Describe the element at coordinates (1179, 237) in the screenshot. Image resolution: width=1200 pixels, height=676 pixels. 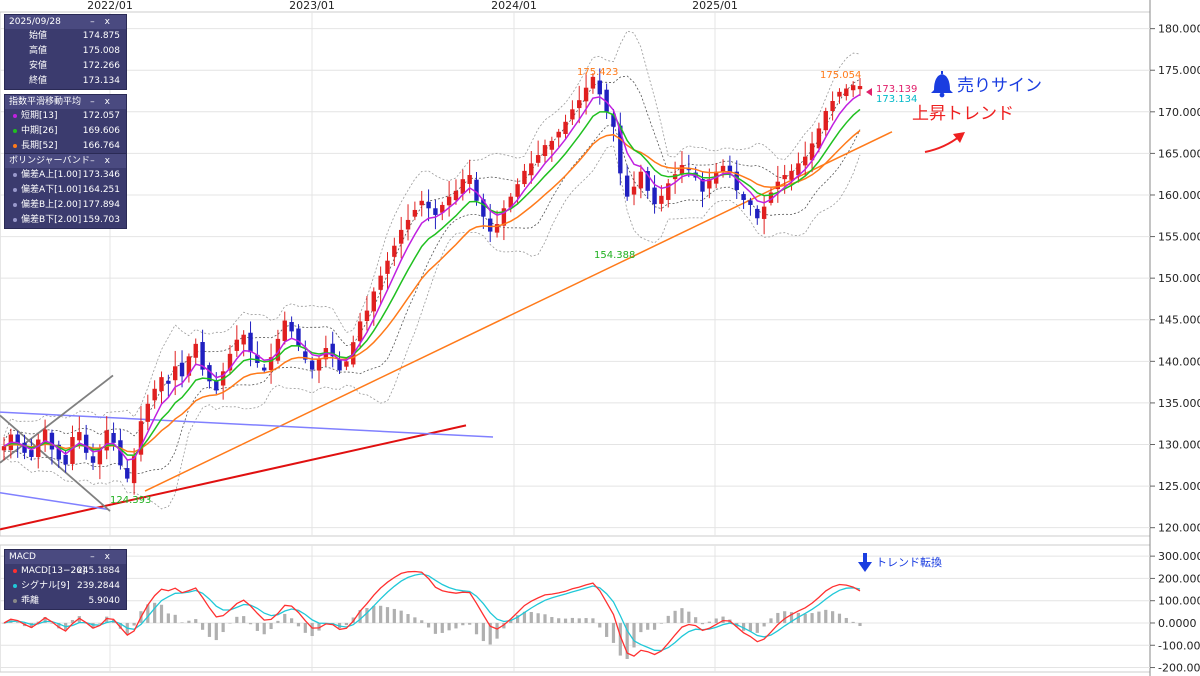
I see `y-tick-label: 155.000` at that location.